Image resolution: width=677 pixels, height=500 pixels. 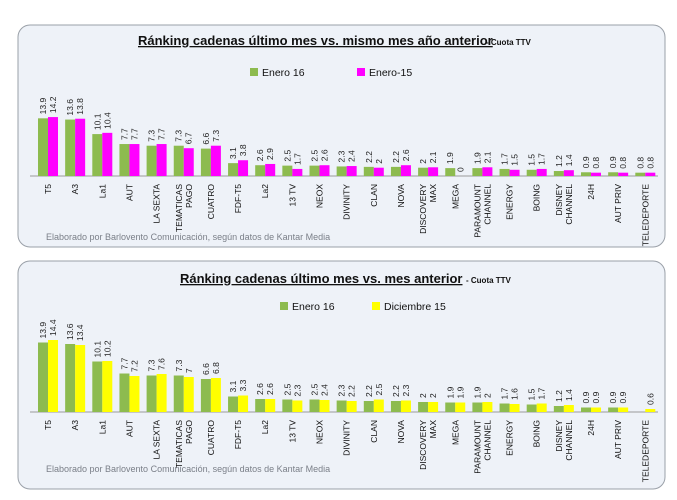 What do you see at coordinates (415, 307) in the screenshot?
I see `legend-label-2: Diciembre 15` at bounding box center [415, 307].